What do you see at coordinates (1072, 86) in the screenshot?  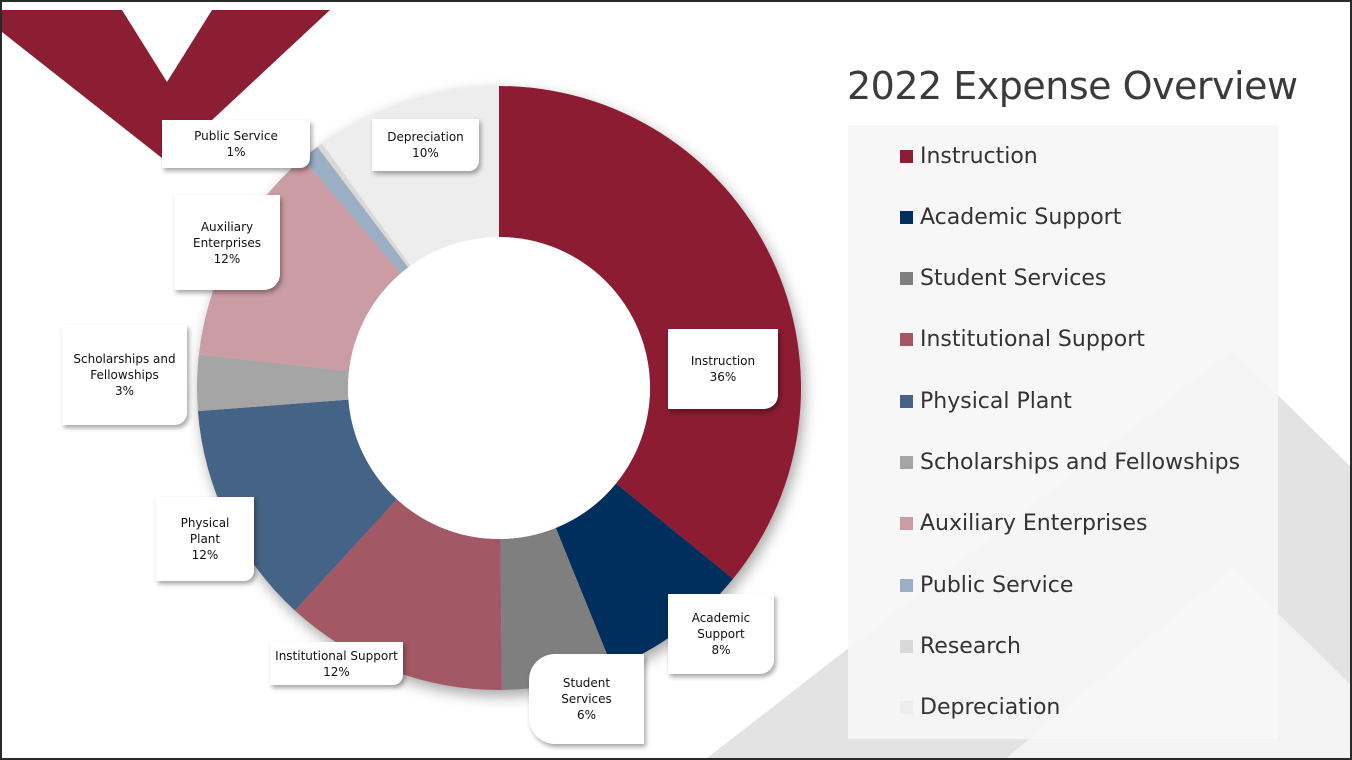 I see `chart-title: 2022 Expense Overview` at bounding box center [1072, 86].